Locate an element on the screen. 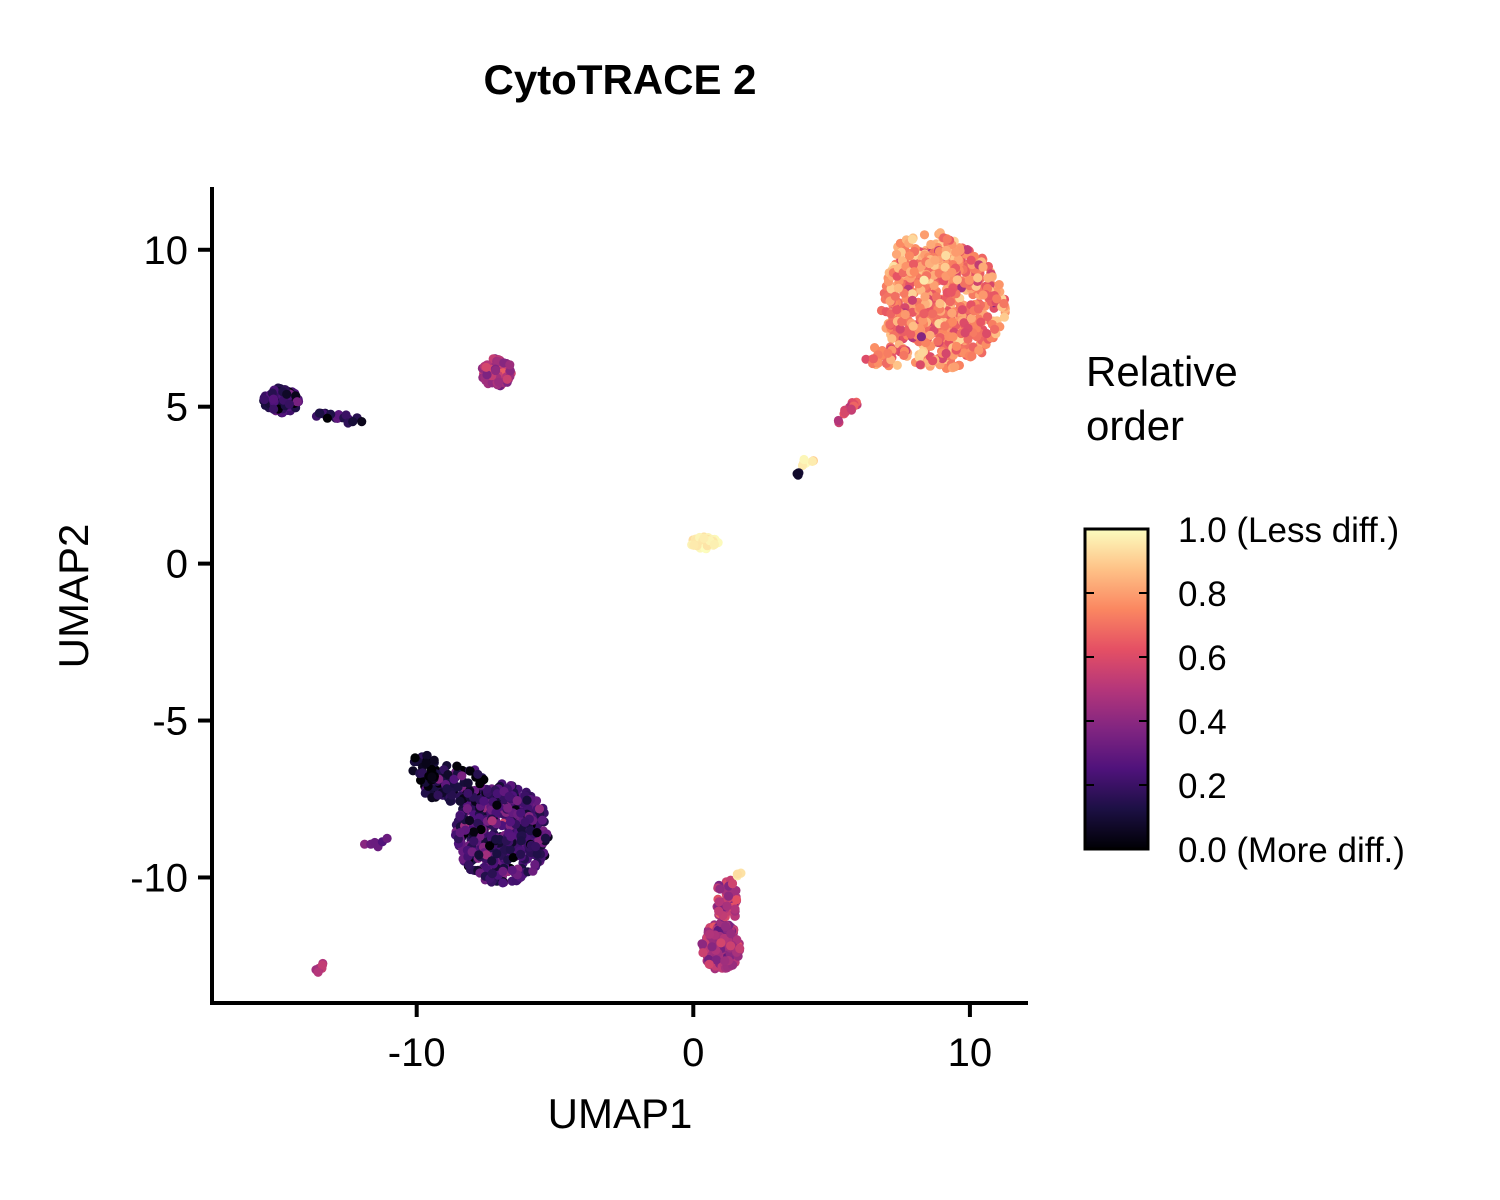 This screenshot has height=1200, width=1500. y-tick-label: 0 is located at coordinates (177, 565).